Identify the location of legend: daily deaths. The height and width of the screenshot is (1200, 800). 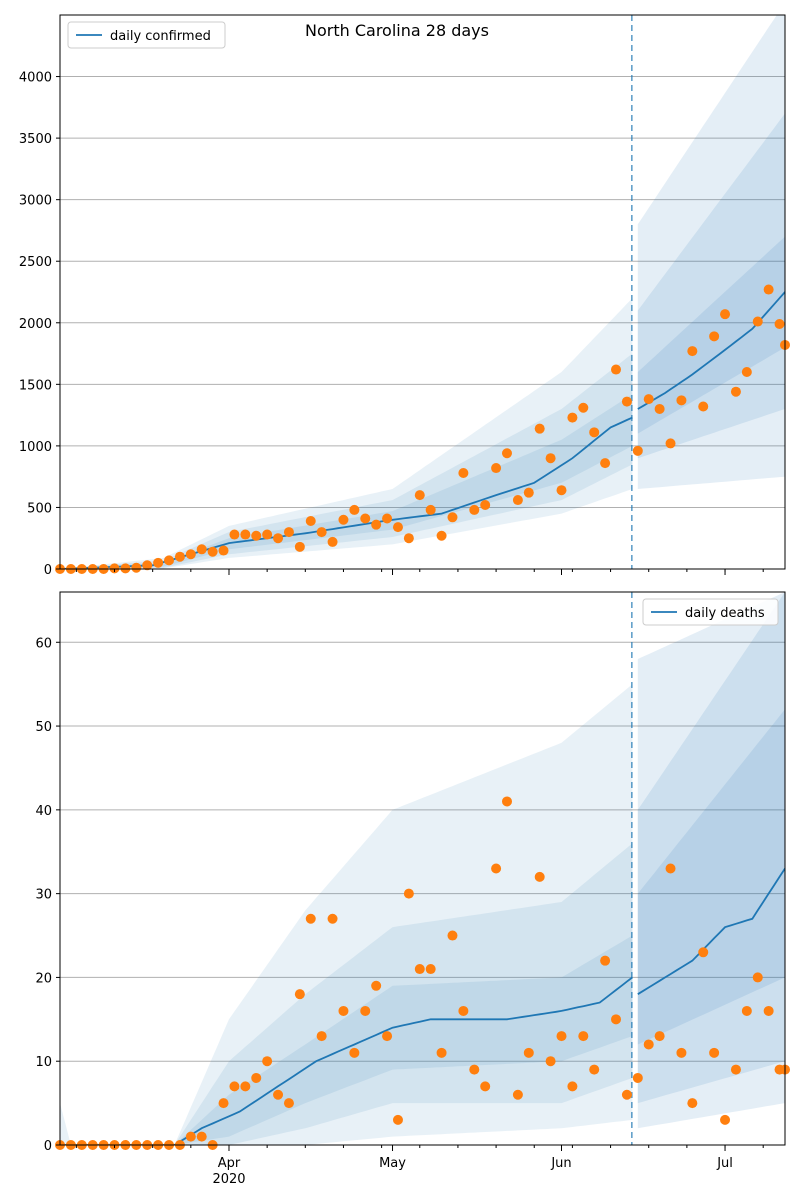
(710, 612).